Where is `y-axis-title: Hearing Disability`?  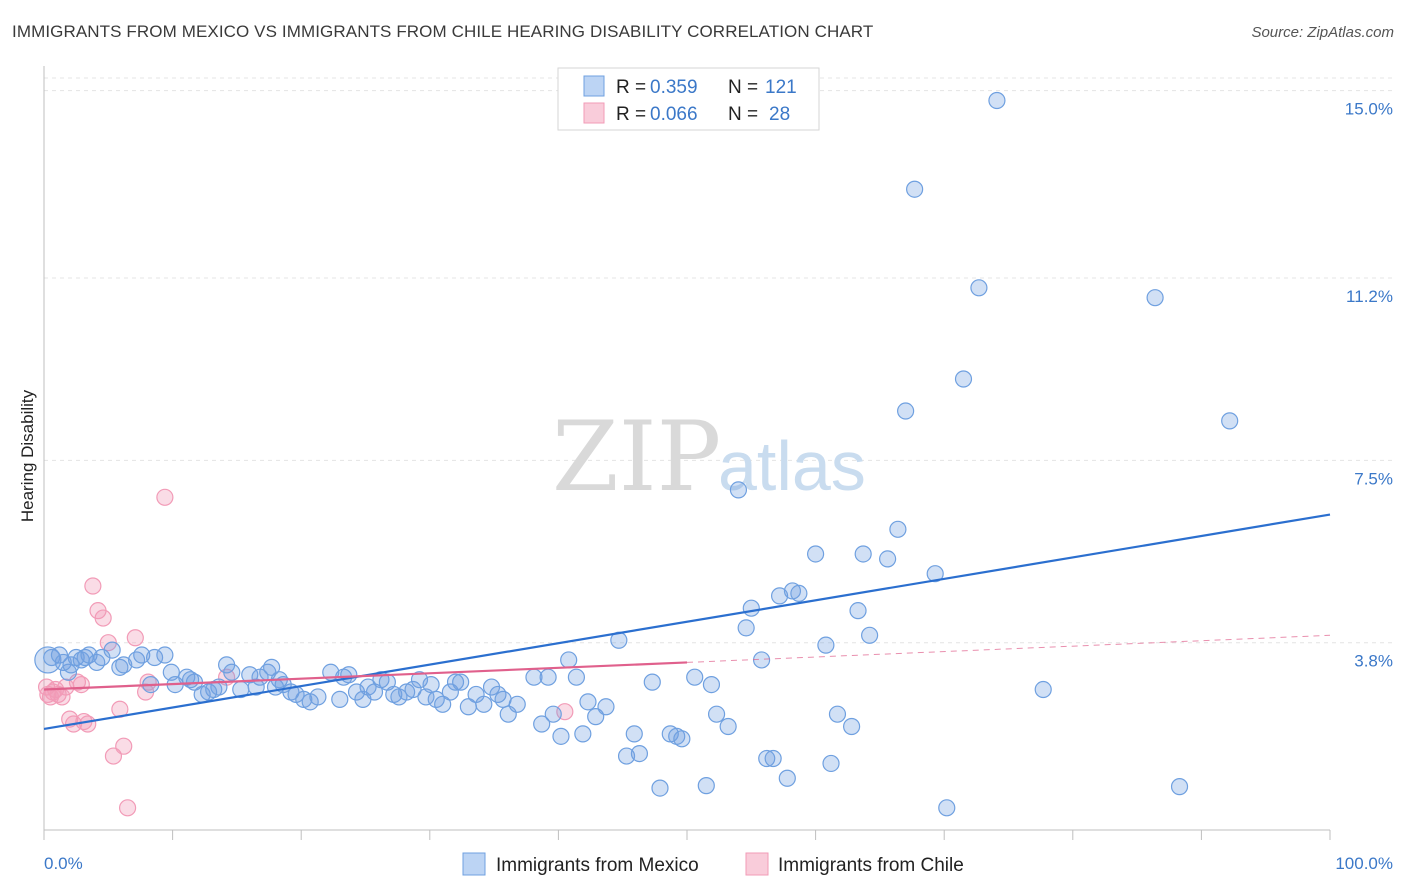 y-axis-title: Hearing Disability is located at coordinates (27, 455).